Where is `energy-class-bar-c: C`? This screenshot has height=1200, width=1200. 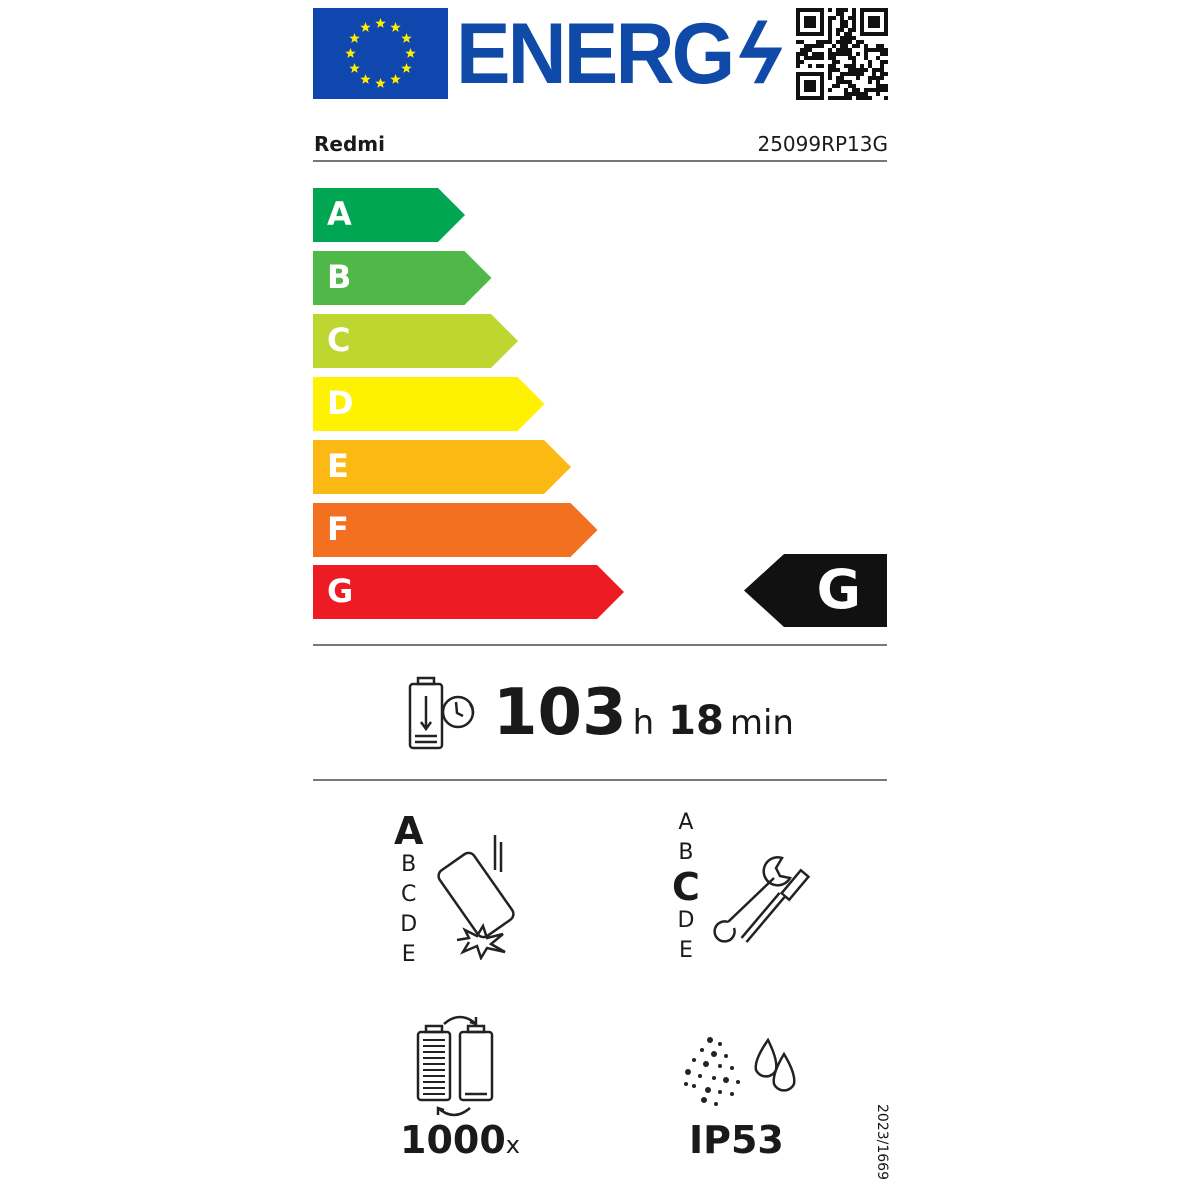
energy-class-bar-c: C is located at coordinates (415, 341).